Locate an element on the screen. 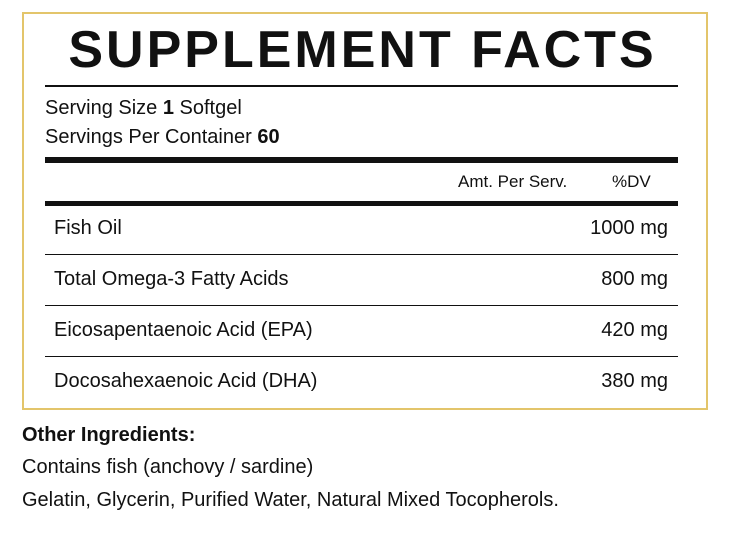  column-header: %DV is located at coordinates (631, 181).